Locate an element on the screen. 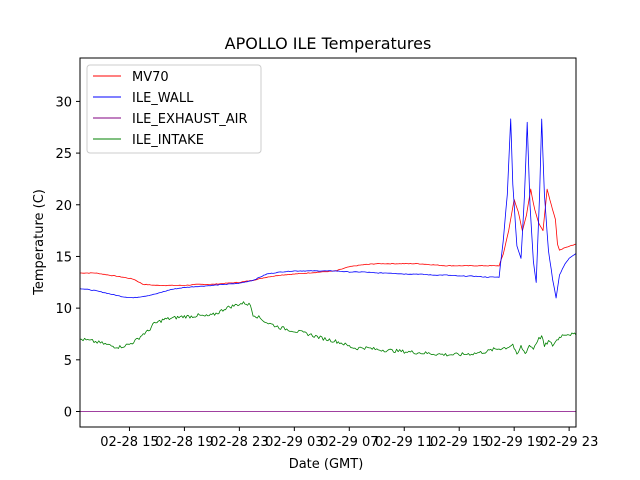  x-tick-label: 02-29 19 is located at coordinates (514, 442).